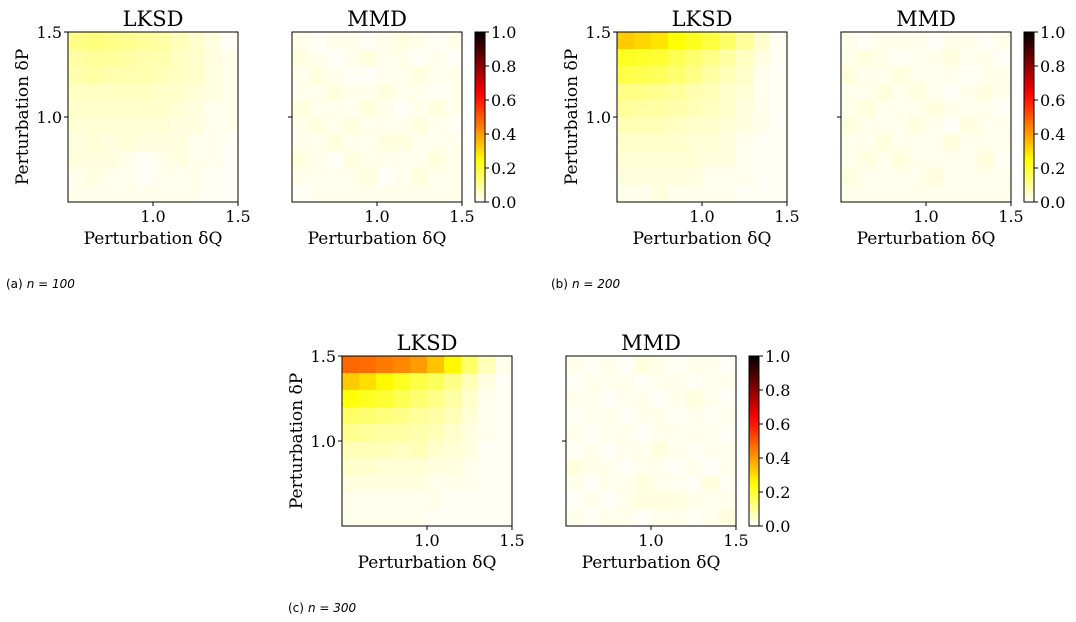 This screenshot has height=622, width=1076. I want to click on panel-title: LKSD, so click(153, 19).